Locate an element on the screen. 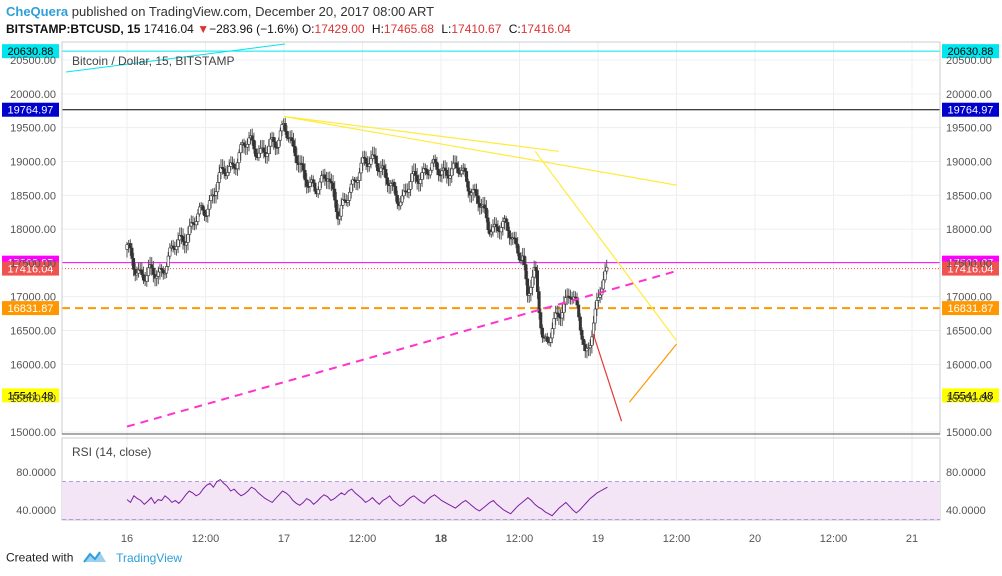 This screenshot has width=1002, height=576. price-tick-label: 15500.00 is located at coordinates (969, 399).